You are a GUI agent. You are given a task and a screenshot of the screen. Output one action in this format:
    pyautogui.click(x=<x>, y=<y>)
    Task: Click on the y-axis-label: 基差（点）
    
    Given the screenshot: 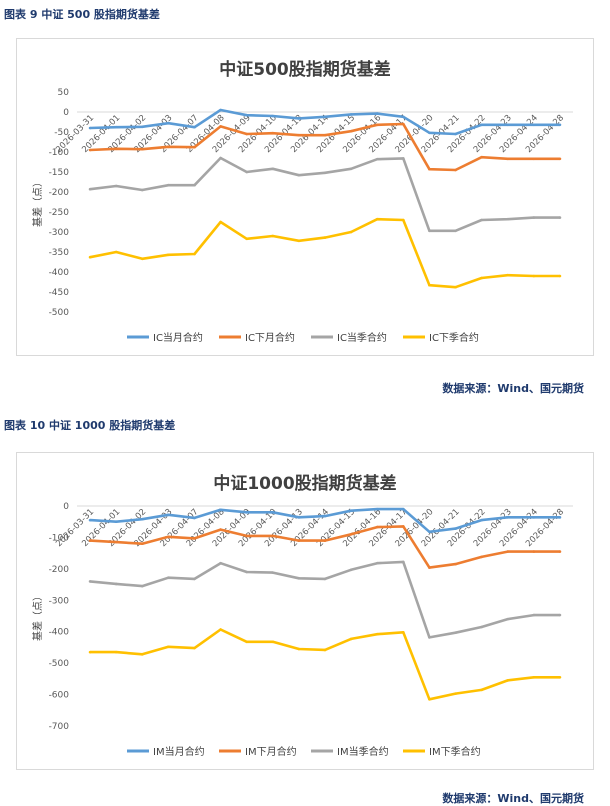 What is the action you would take?
    pyautogui.click(x=37, y=616)
    